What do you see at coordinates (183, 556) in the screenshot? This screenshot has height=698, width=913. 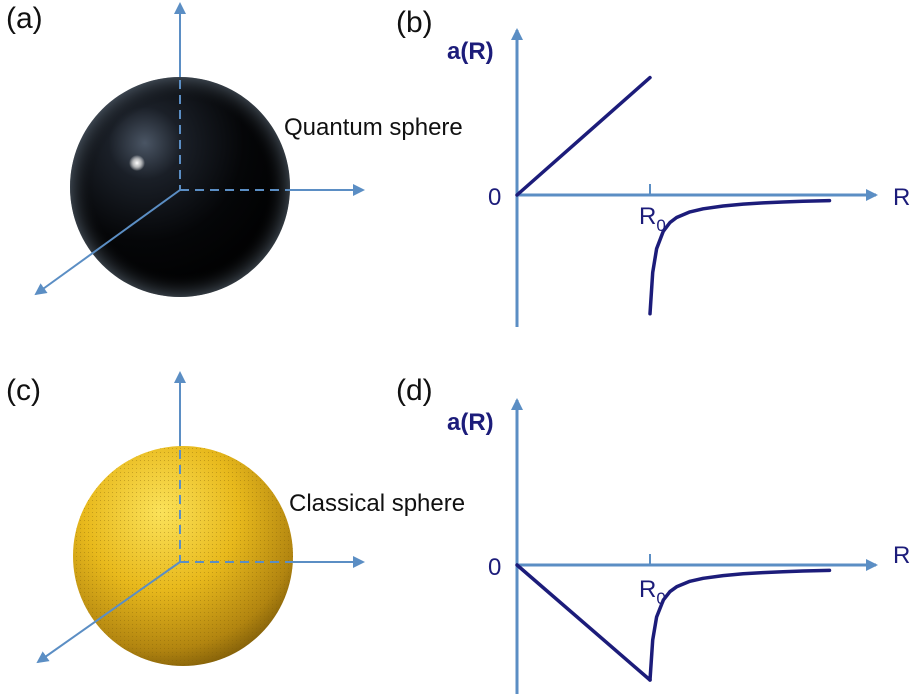 I see `classical-sphere-texture` at bounding box center [183, 556].